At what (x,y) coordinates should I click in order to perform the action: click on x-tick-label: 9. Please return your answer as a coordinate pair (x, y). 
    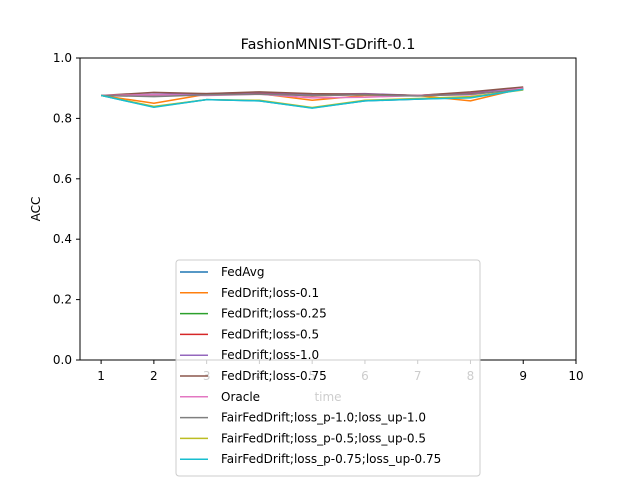
    Looking at the image, I should click on (523, 376).